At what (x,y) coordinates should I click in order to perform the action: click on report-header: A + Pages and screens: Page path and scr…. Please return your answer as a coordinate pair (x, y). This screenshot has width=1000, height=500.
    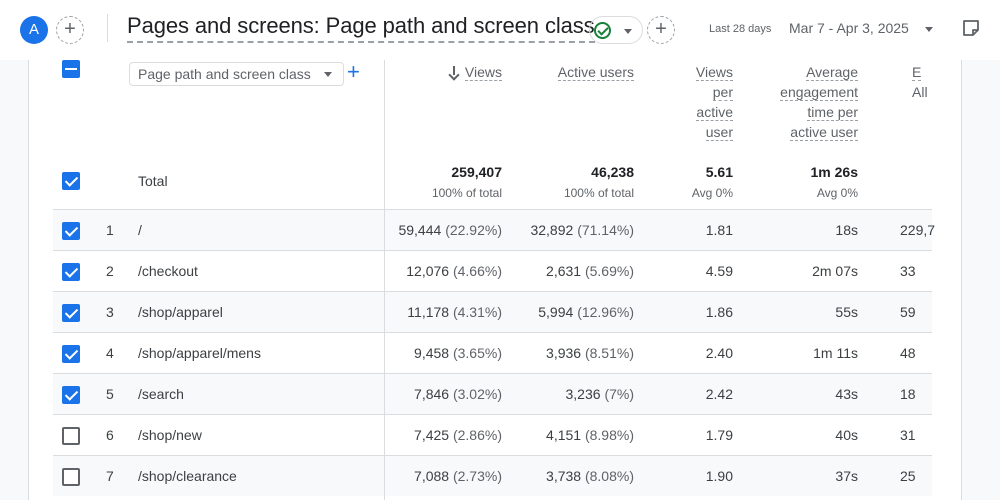
    Looking at the image, I should click on (500, 30).